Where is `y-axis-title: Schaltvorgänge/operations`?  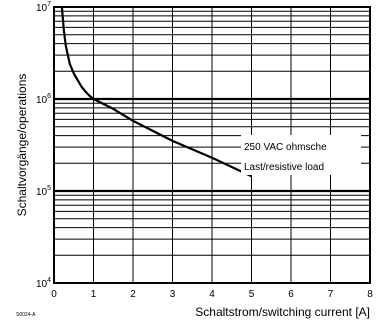 y-axis-title: Schaltvorgänge/operations is located at coordinates (22, 145).